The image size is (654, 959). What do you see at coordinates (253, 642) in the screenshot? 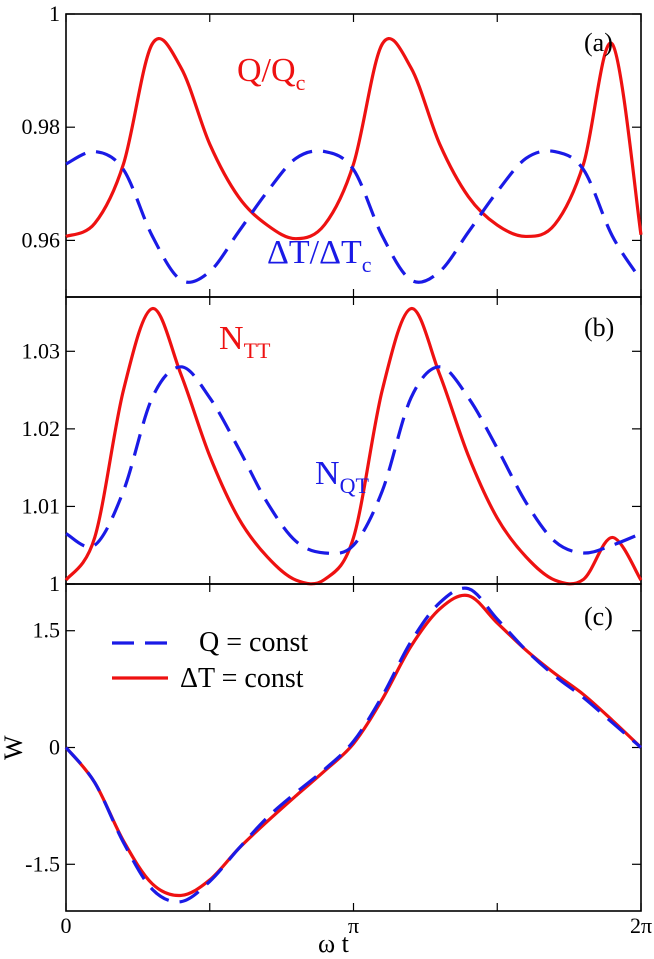
I see `legend-label-q-const: Q = const` at bounding box center [253, 642].